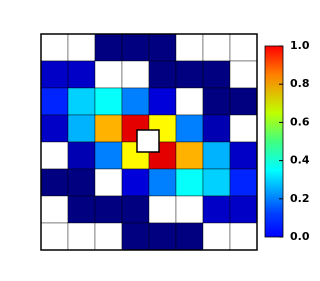  What do you see at coordinates (294, 141) in the screenshot?
I see `colorbar-axis: 0.0 0.2 0.4 0.6 0.8 1.0` at bounding box center [294, 141].